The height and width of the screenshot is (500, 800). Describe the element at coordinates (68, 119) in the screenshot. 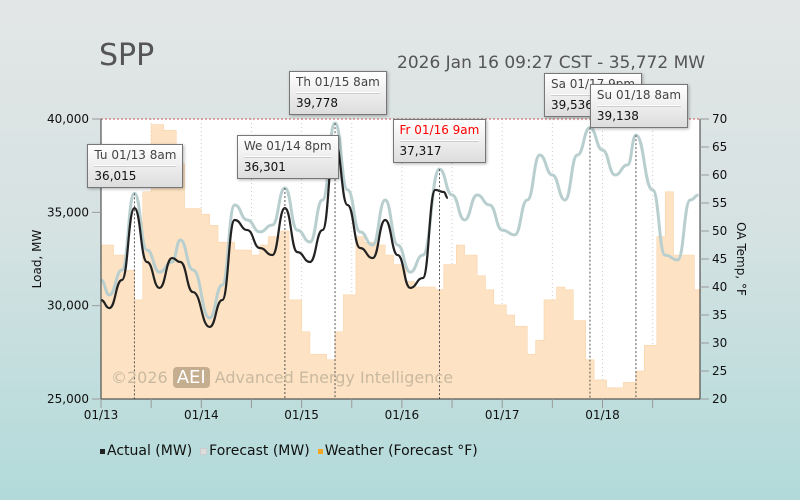

I see `y-tick-label: 40,000` at that location.